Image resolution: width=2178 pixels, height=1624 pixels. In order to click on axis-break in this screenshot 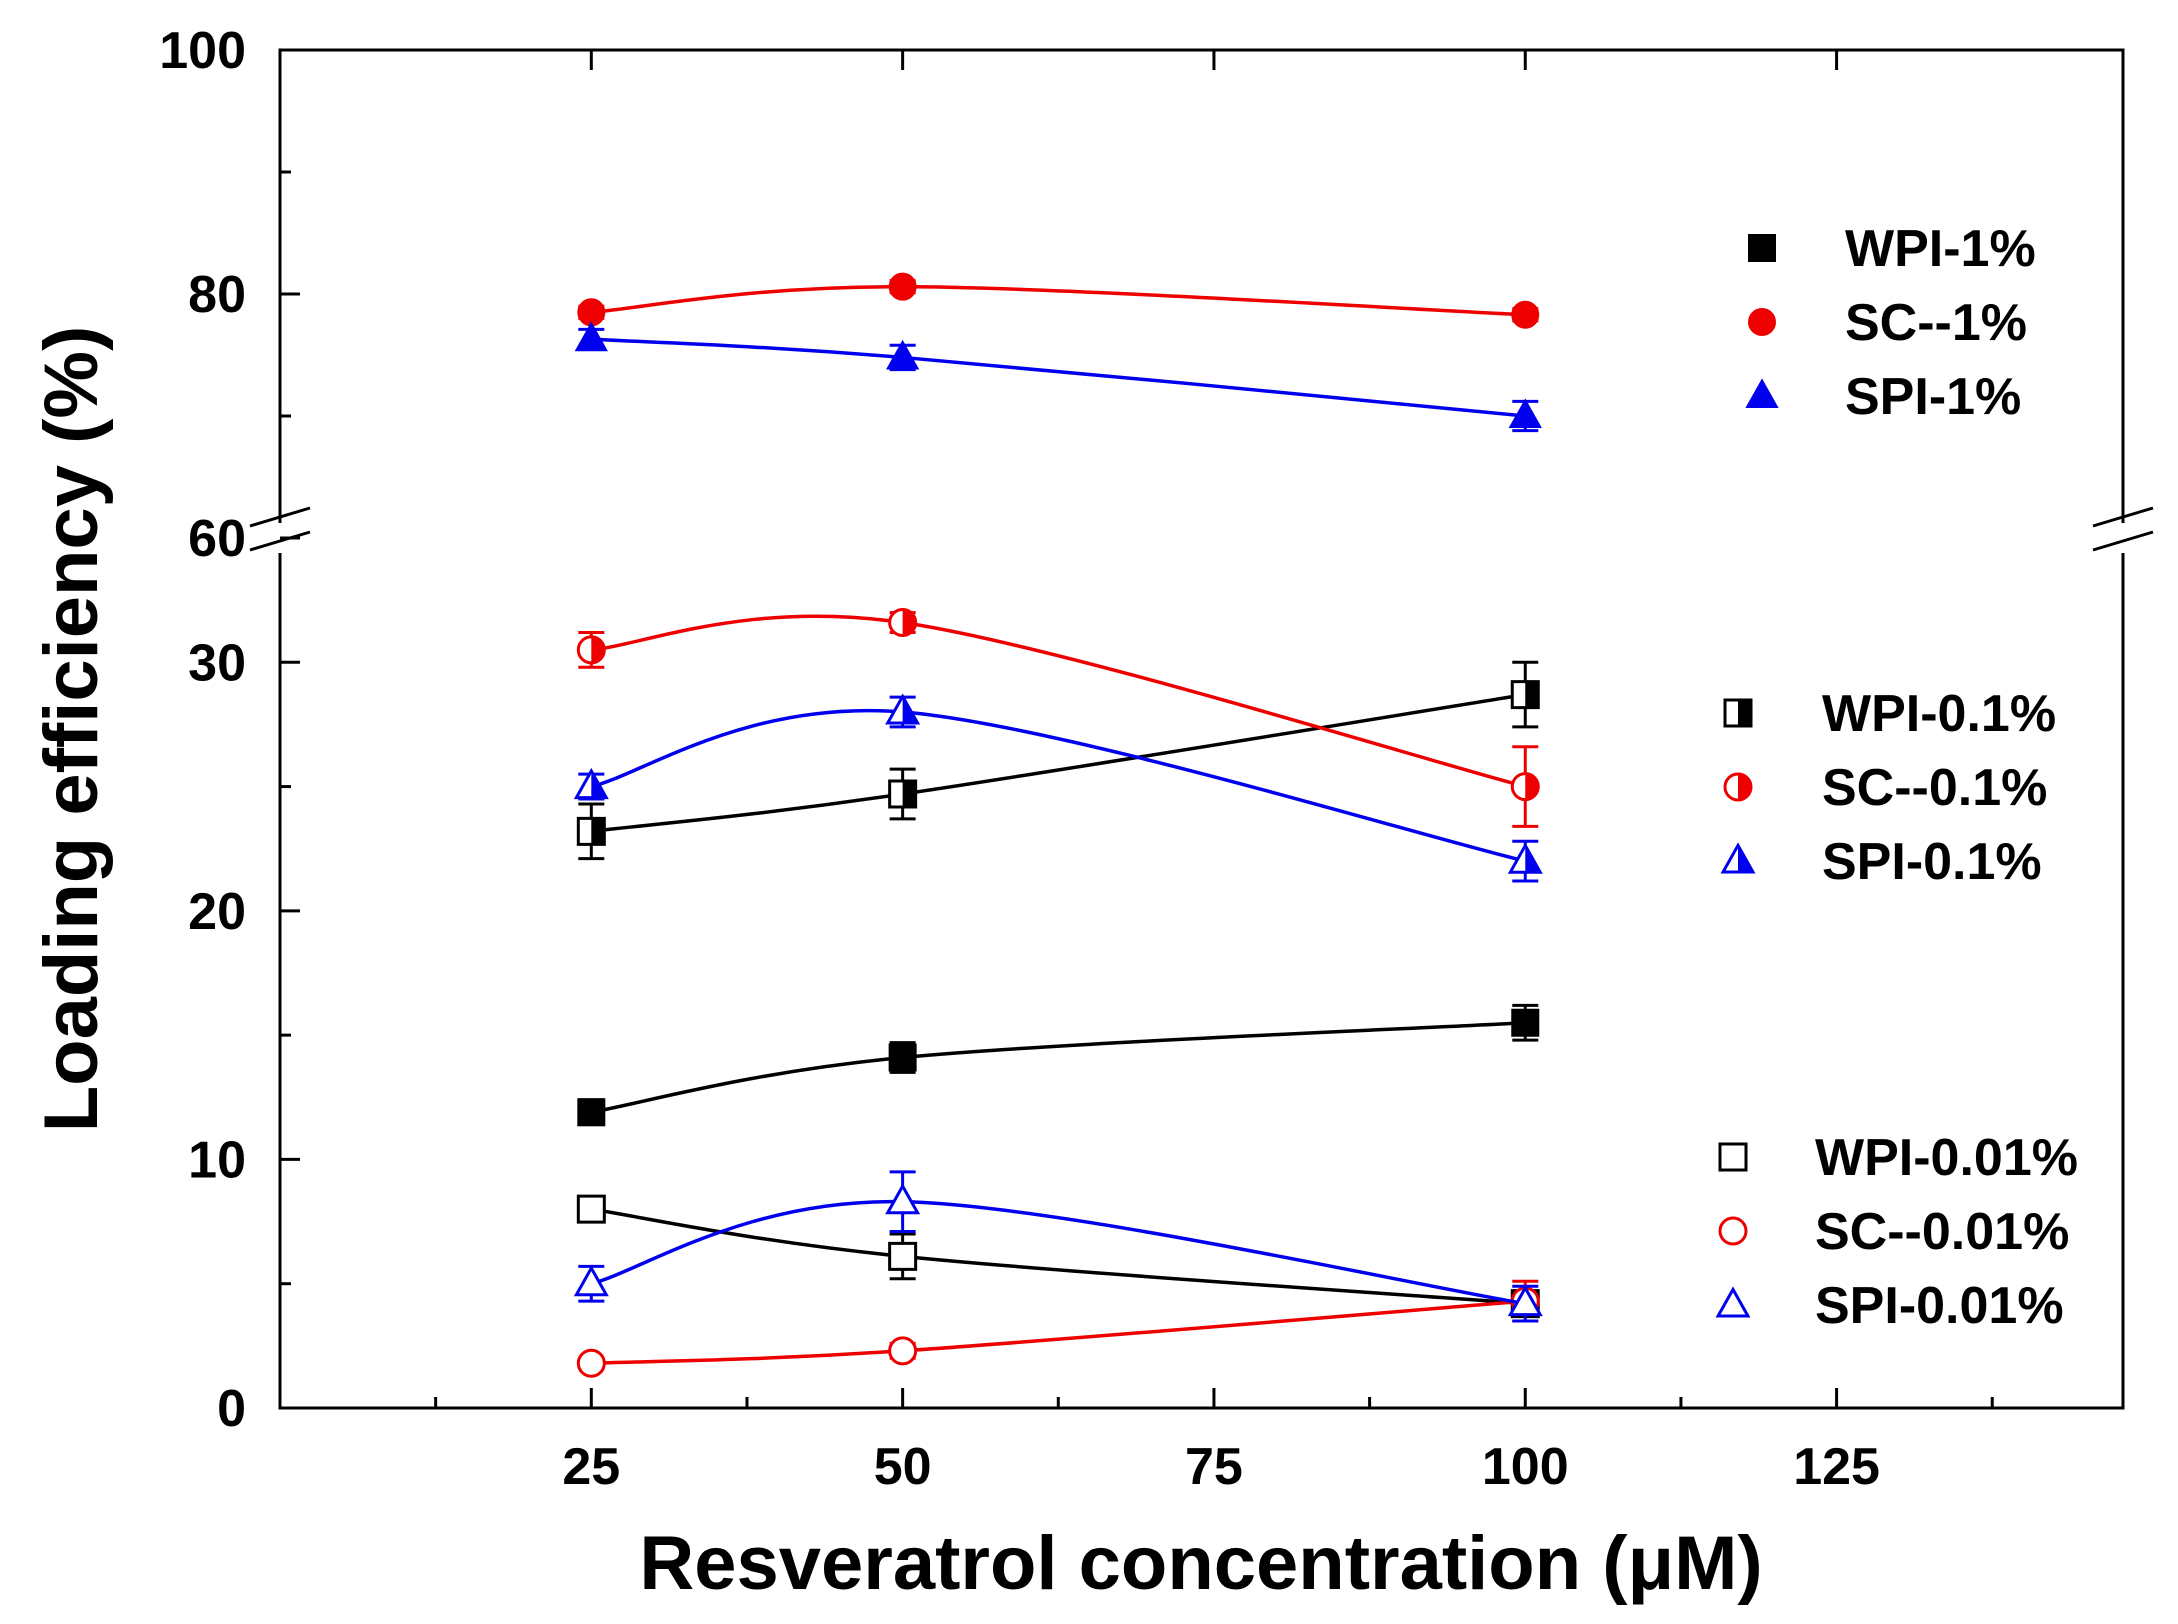, I will do `click(1201, 529)`.